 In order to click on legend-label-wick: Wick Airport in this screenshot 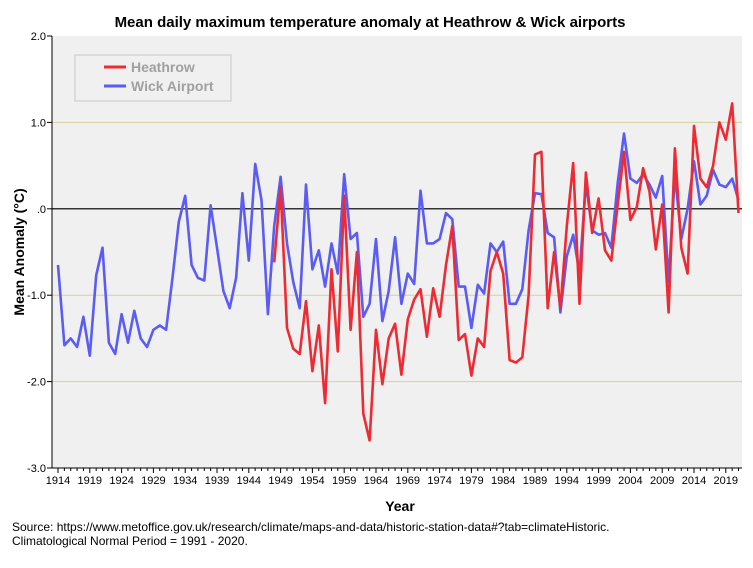, I will do `click(172, 86)`.